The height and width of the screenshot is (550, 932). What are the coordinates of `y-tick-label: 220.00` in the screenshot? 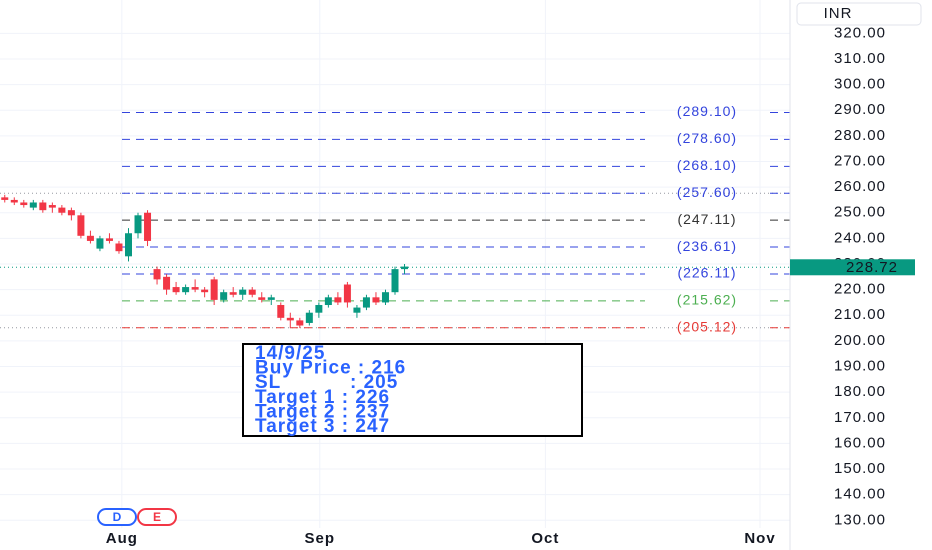 It's located at (860, 289).